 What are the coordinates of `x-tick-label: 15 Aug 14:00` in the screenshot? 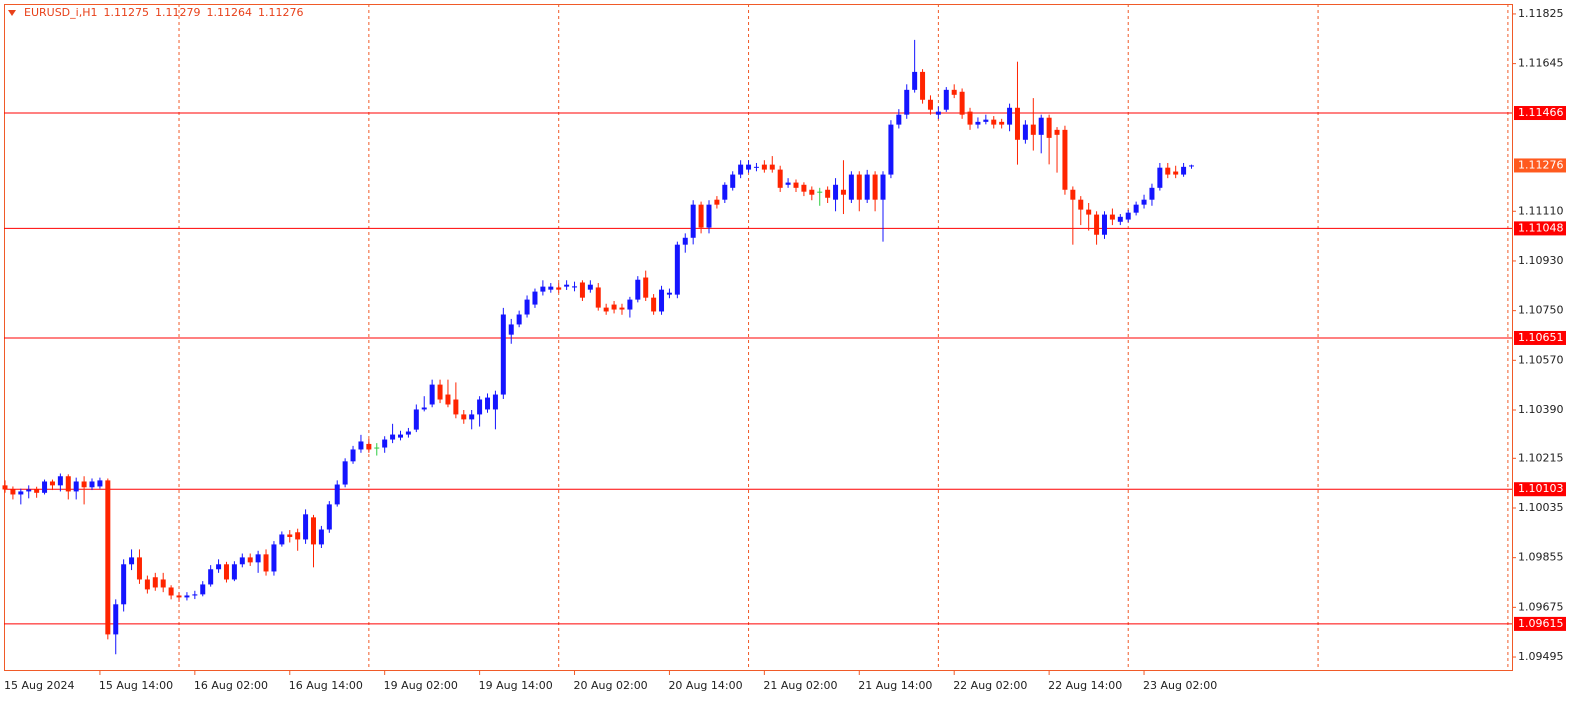 It's located at (136, 685).